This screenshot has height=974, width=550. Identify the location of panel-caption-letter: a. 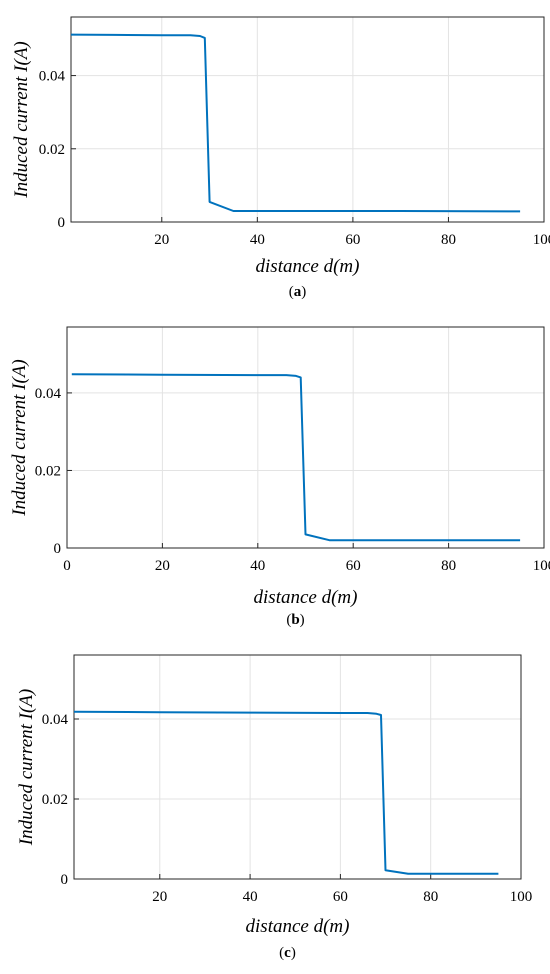
(298, 292).